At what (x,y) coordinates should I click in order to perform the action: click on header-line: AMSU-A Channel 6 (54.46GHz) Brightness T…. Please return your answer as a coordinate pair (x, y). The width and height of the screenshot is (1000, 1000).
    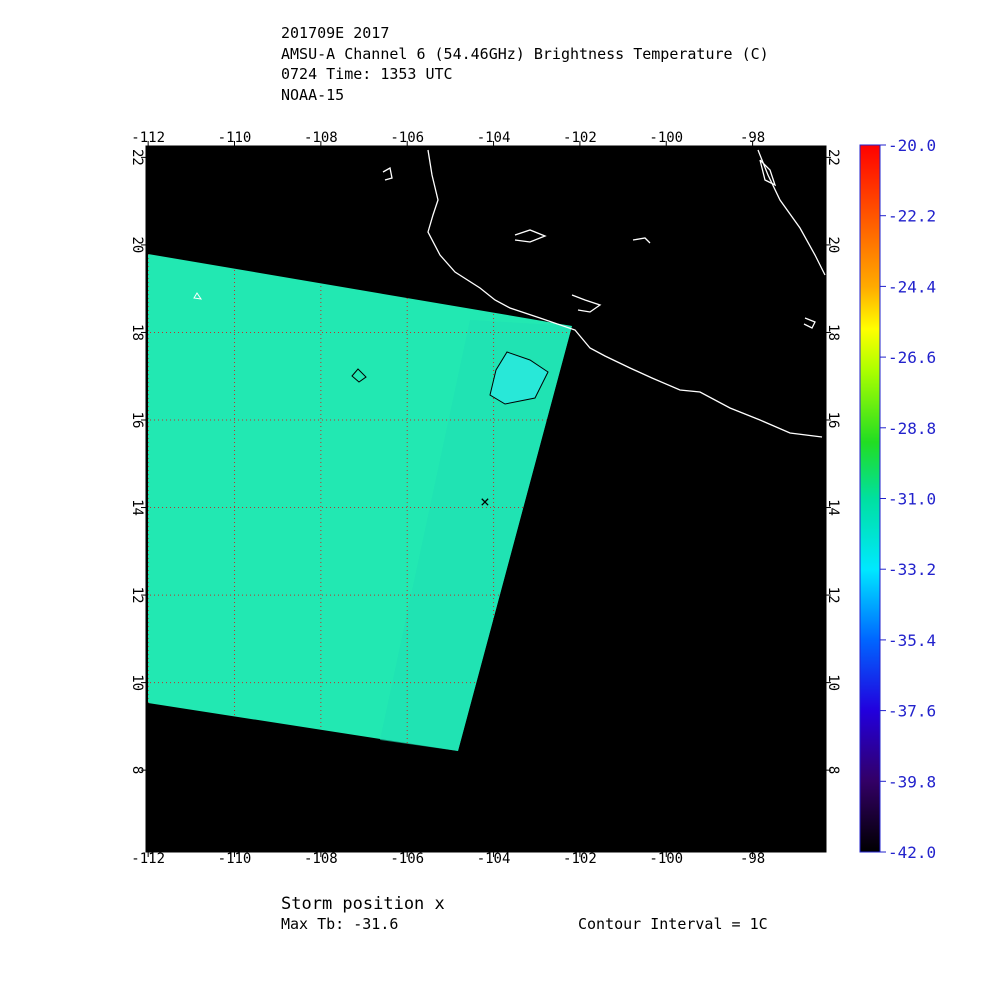
    Looking at the image, I should click on (525, 54).